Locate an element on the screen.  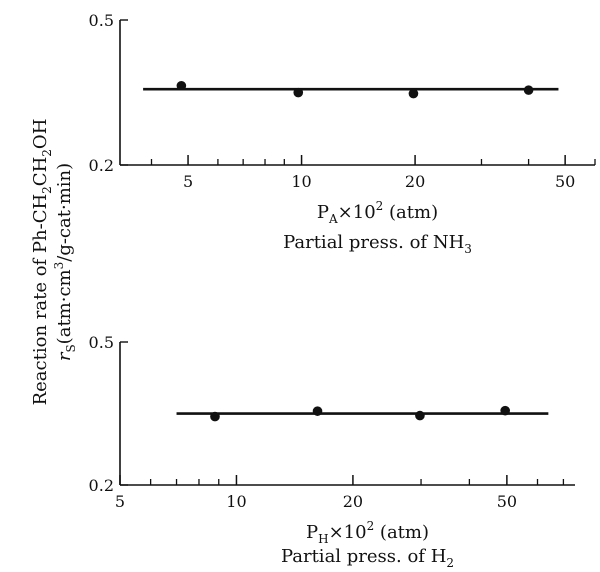
x-axis-subtitle: Partial press. of H2 is located at coordinates (367, 558).